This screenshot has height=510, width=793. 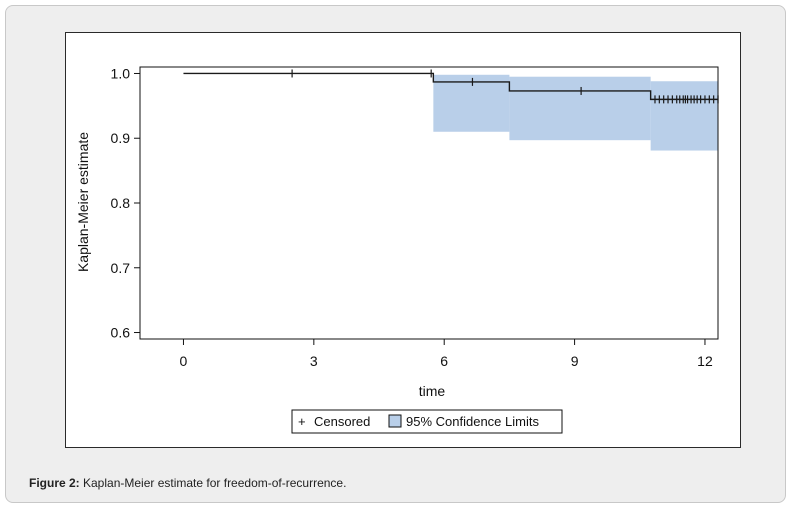 I want to click on y-tick-label-4: 1.0, so click(x=121, y=73).